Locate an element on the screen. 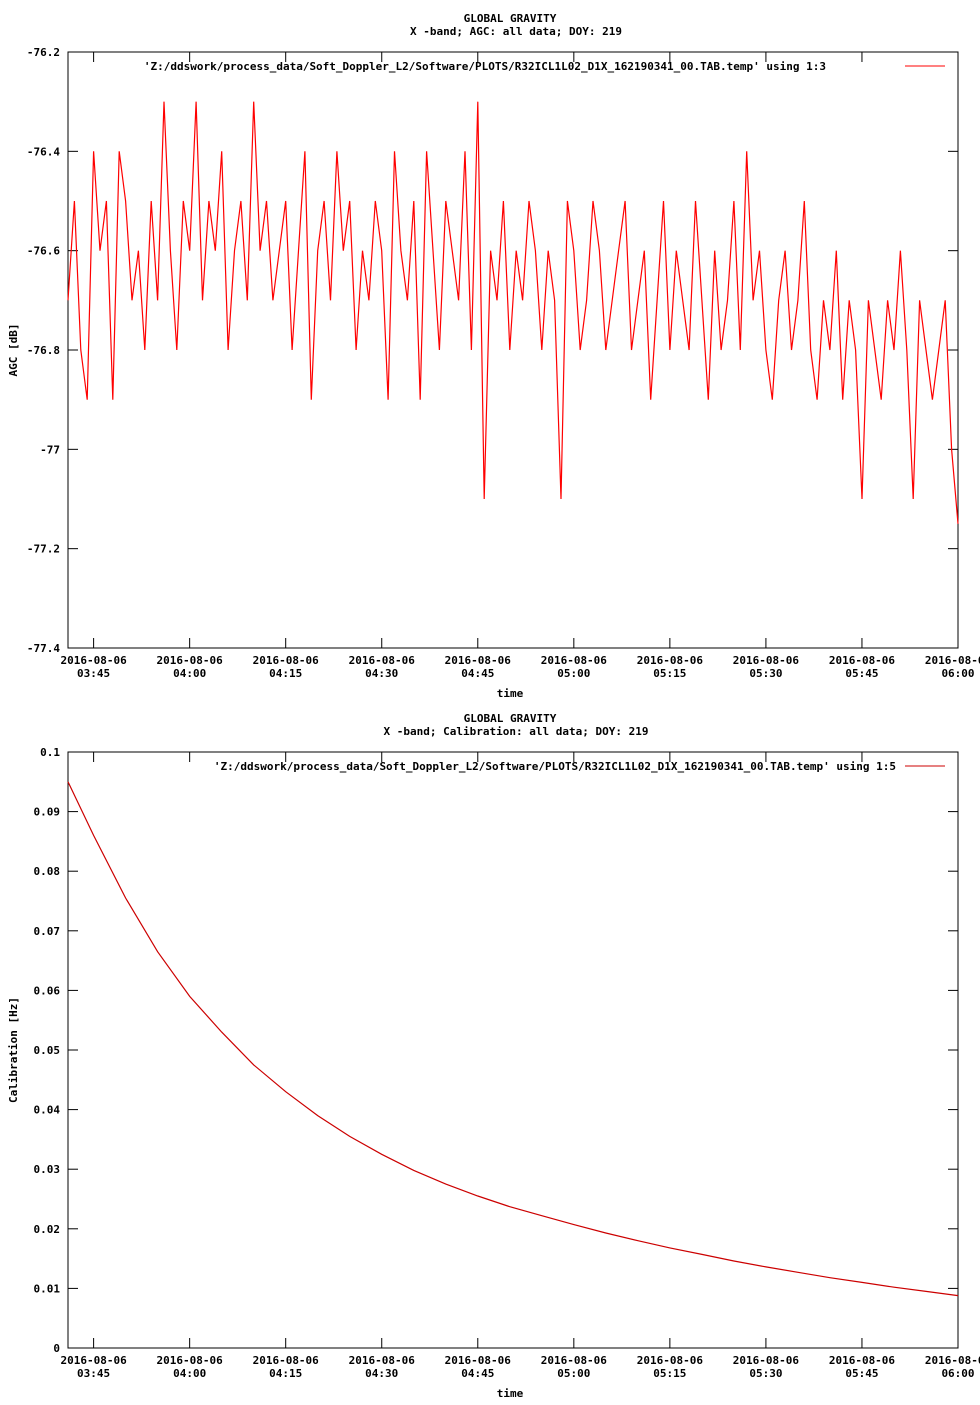 The image size is (980, 1405). calibration-y-tick-label: 0.05 is located at coordinates (47, 1050).